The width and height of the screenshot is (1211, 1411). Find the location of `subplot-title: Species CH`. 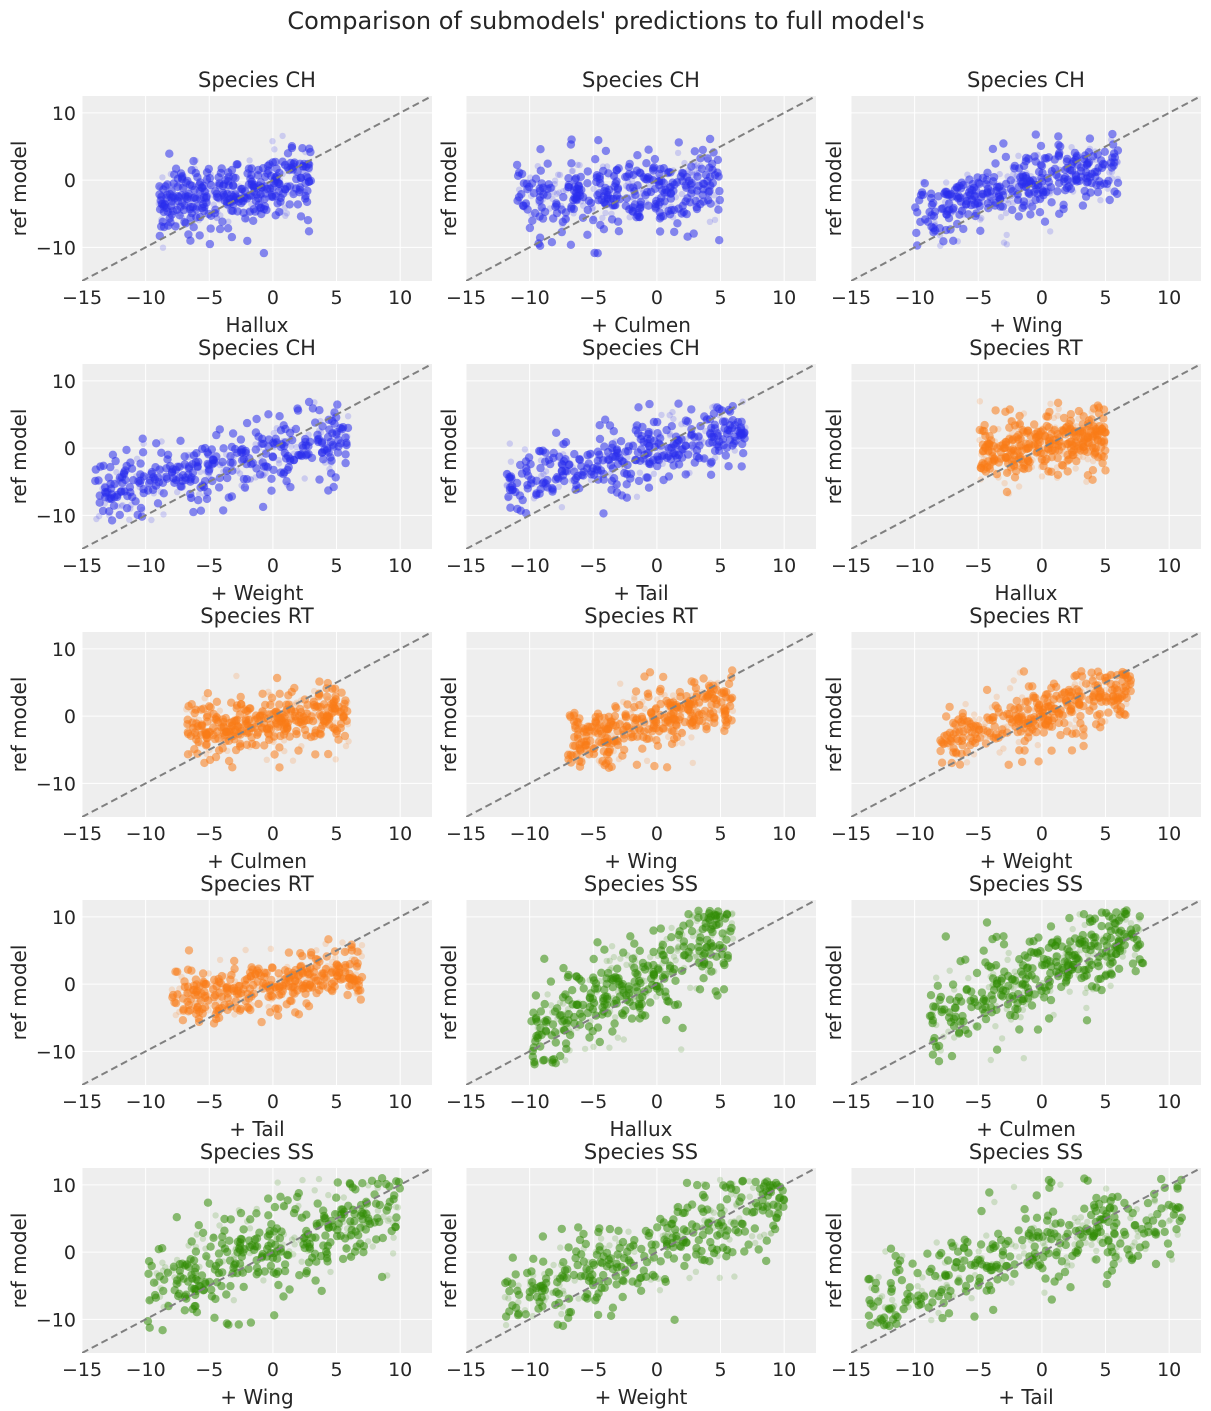

subplot-title: Species CH is located at coordinates (641, 348).